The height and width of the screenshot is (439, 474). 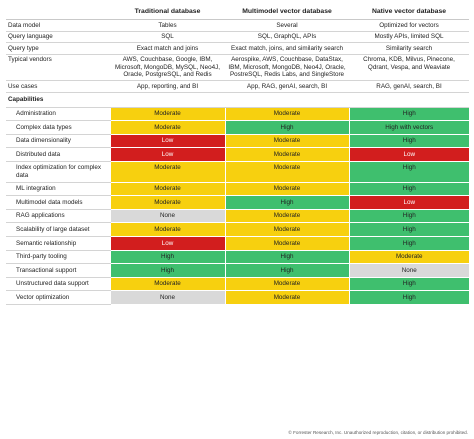 I want to click on capability-label: Index optimization for complex data, so click(x=58, y=172).